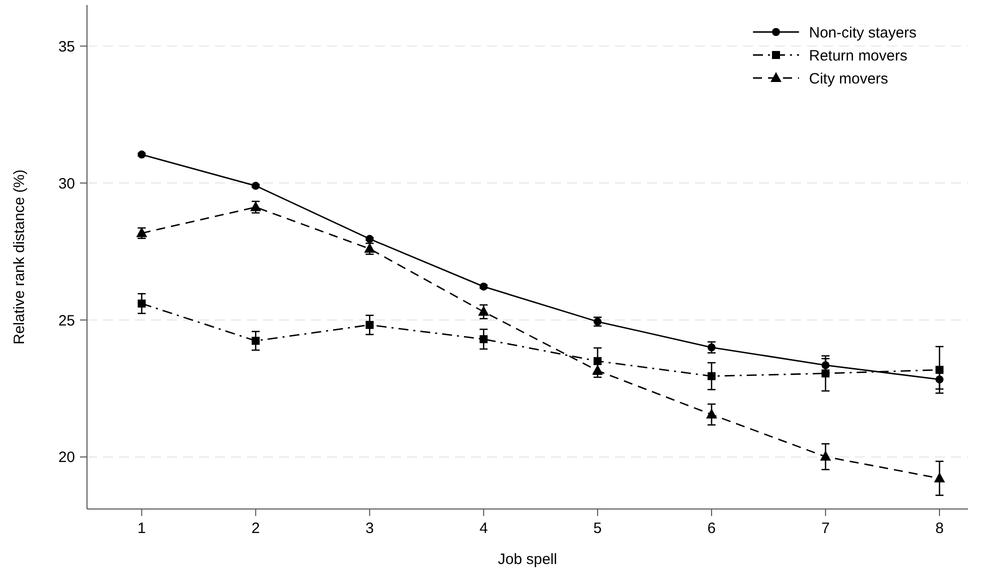 The height and width of the screenshot is (578, 986). What do you see at coordinates (66, 183) in the screenshot?
I see `y-tick-label: 30` at bounding box center [66, 183].